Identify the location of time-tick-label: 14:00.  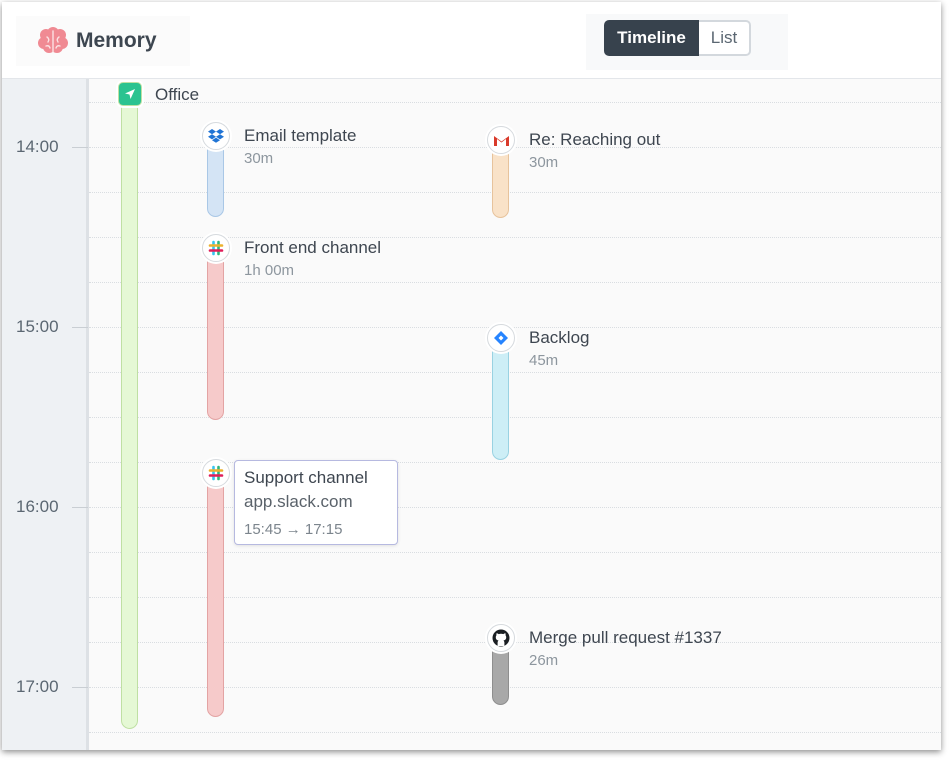
(37, 146).